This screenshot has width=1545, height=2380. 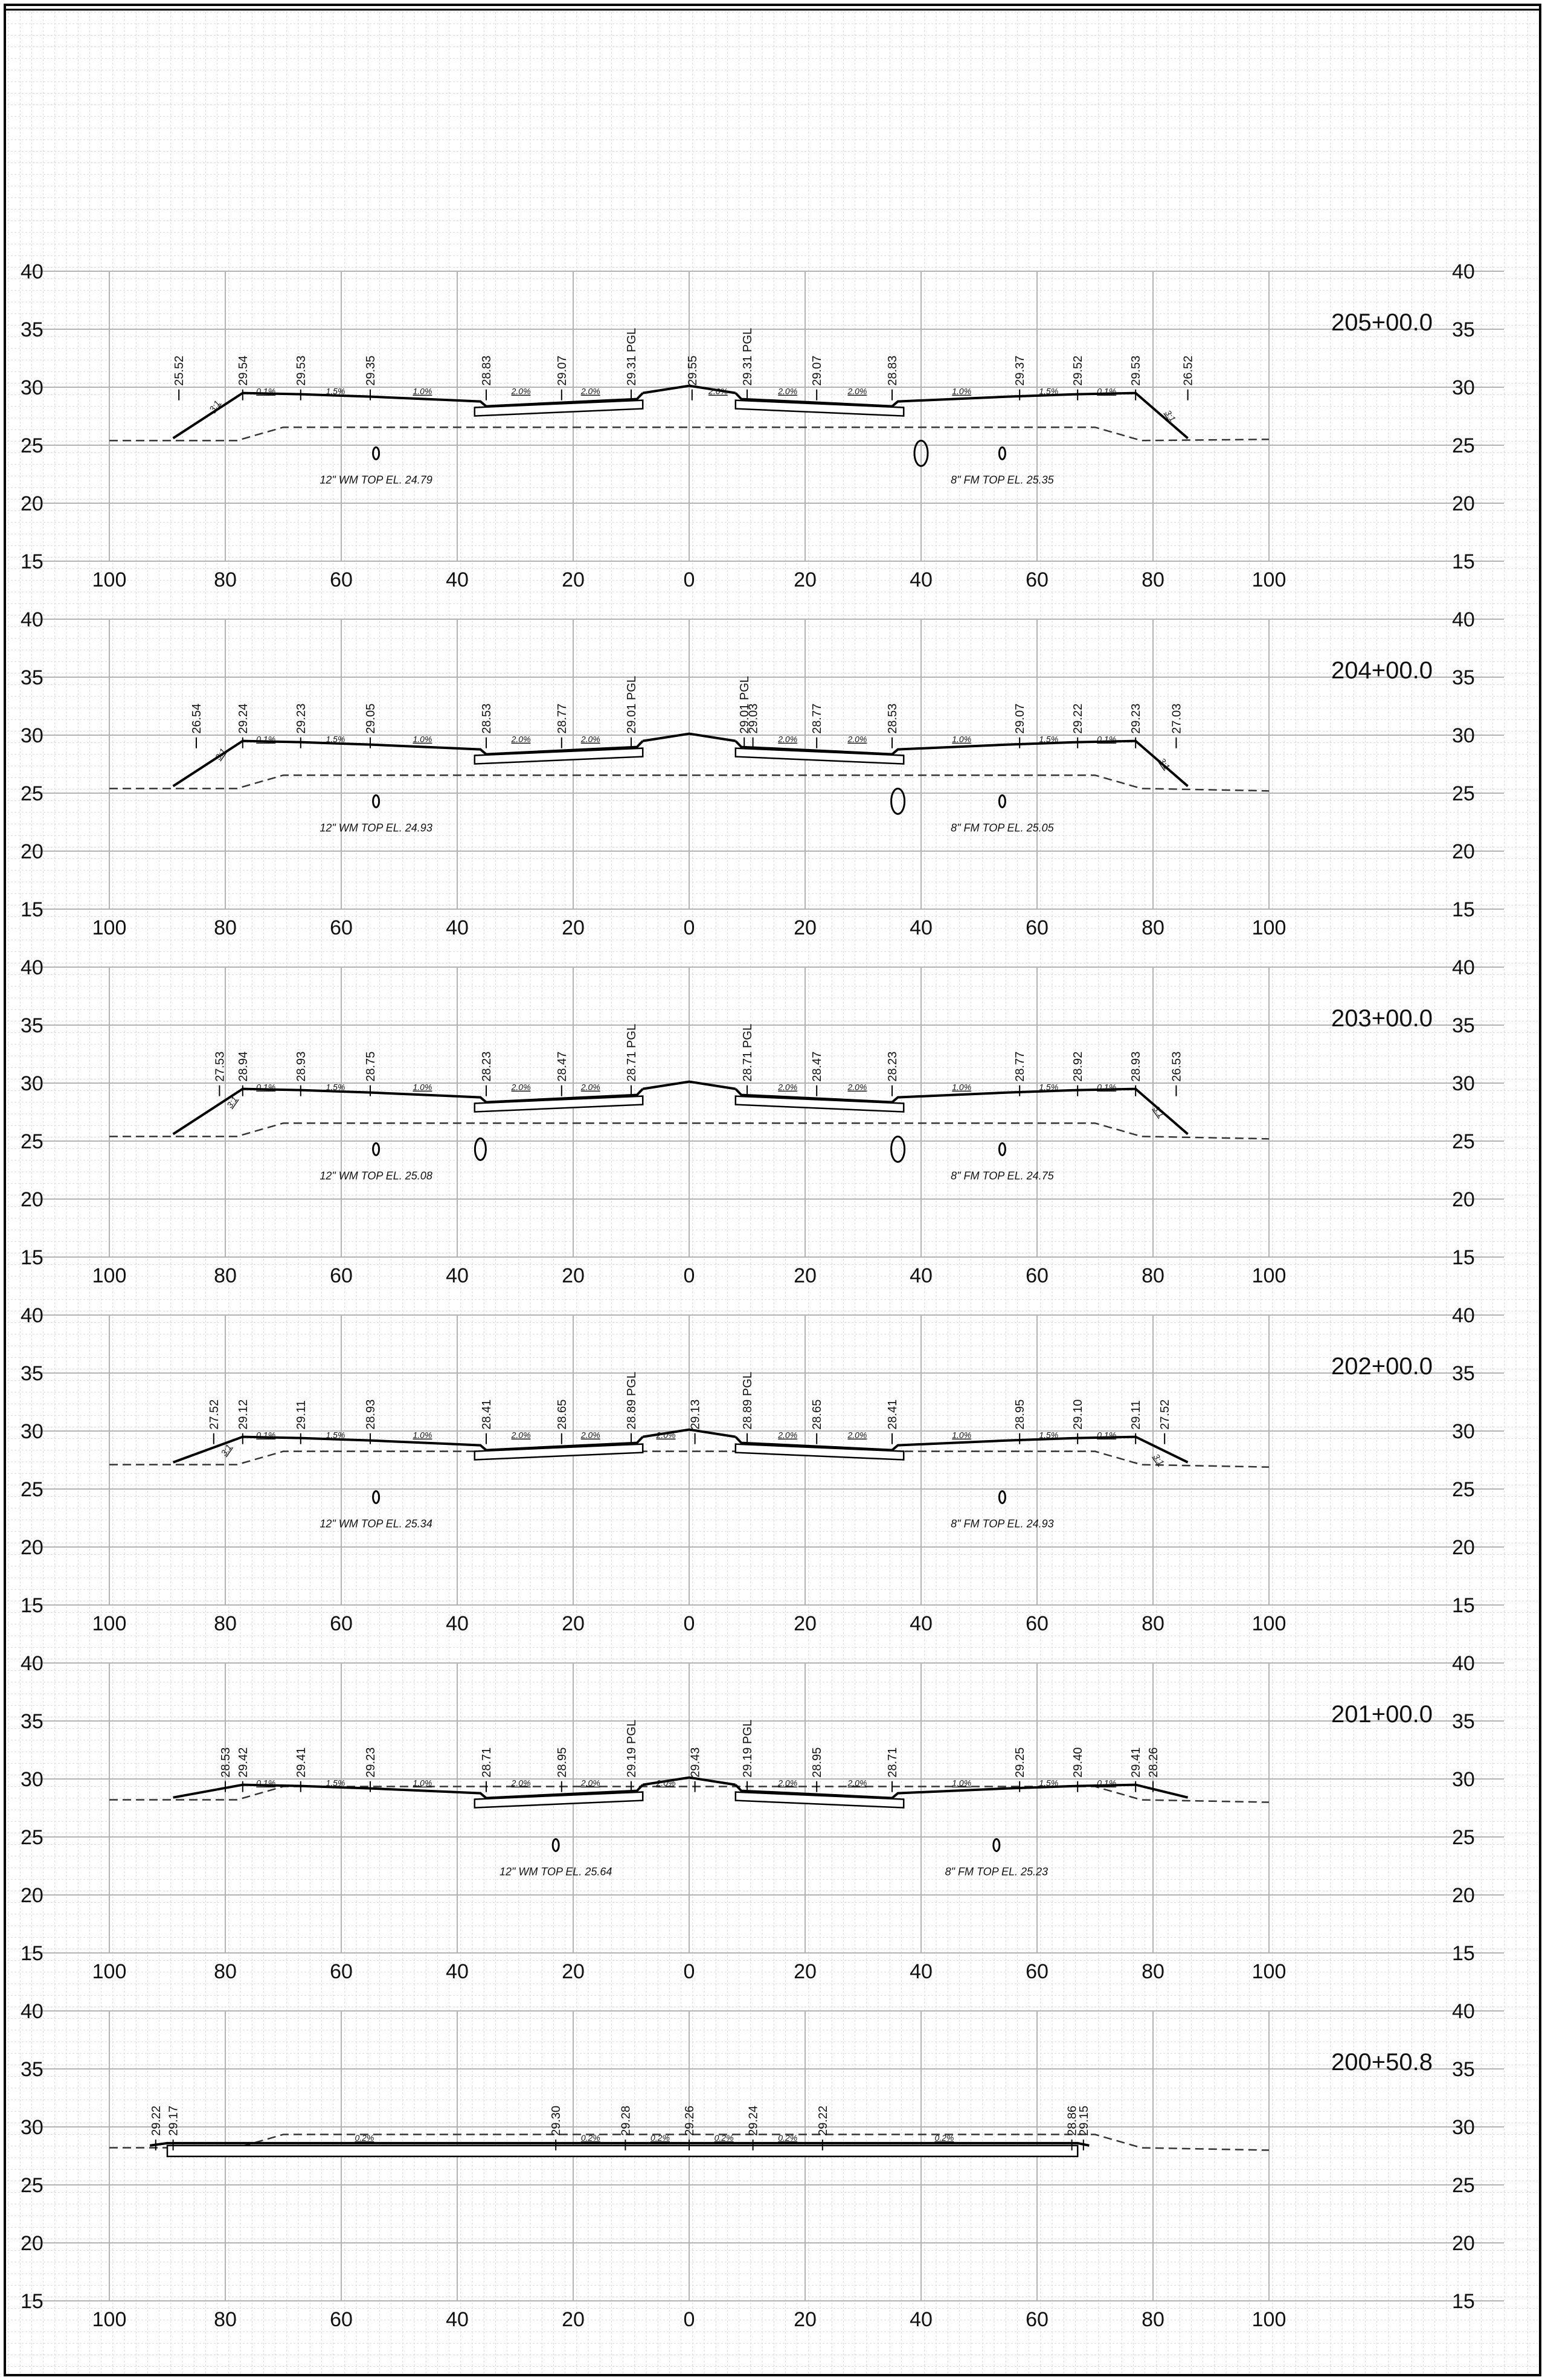 What do you see at coordinates (1176, 1067) in the screenshot?
I see `elevation-callout: 26.53` at bounding box center [1176, 1067].